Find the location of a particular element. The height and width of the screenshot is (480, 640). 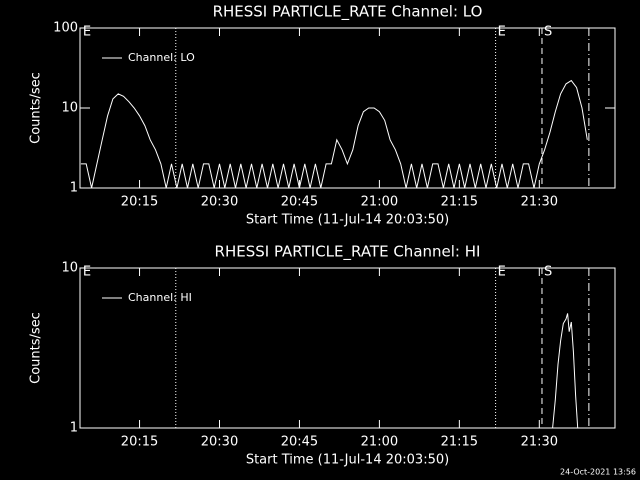

chart-title: RHESSI PARTICLE_RATE Channel: HI is located at coordinates (348, 252).